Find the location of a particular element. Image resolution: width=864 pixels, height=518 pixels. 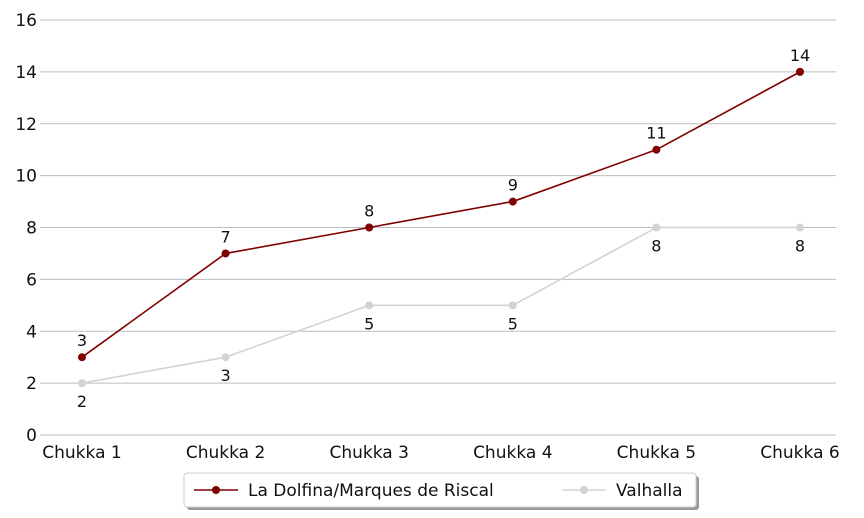

legend-label: Valhalla is located at coordinates (649, 491).